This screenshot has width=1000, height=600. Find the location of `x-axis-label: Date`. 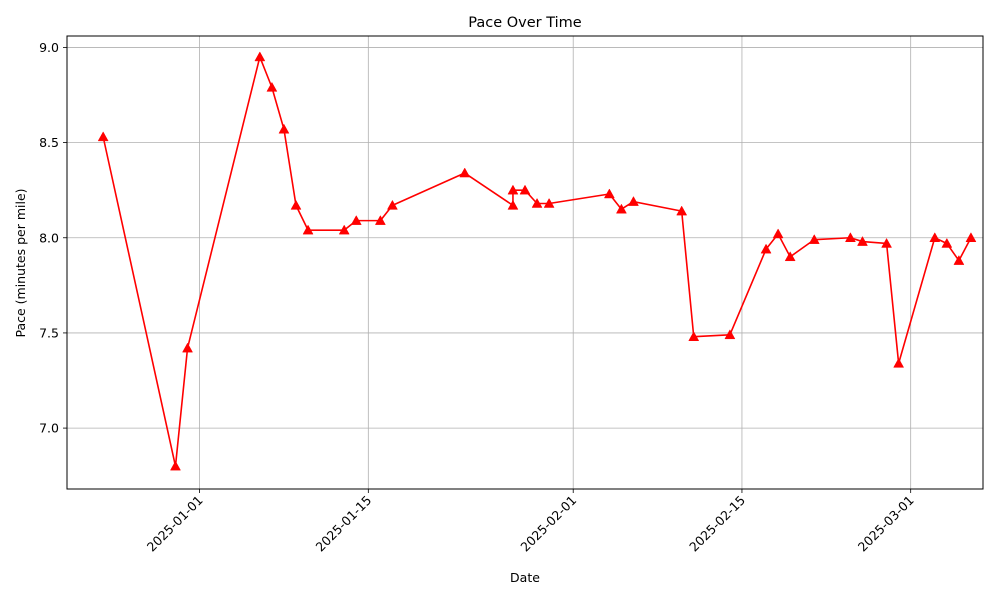

x-axis-label: Date is located at coordinates (525, 577).